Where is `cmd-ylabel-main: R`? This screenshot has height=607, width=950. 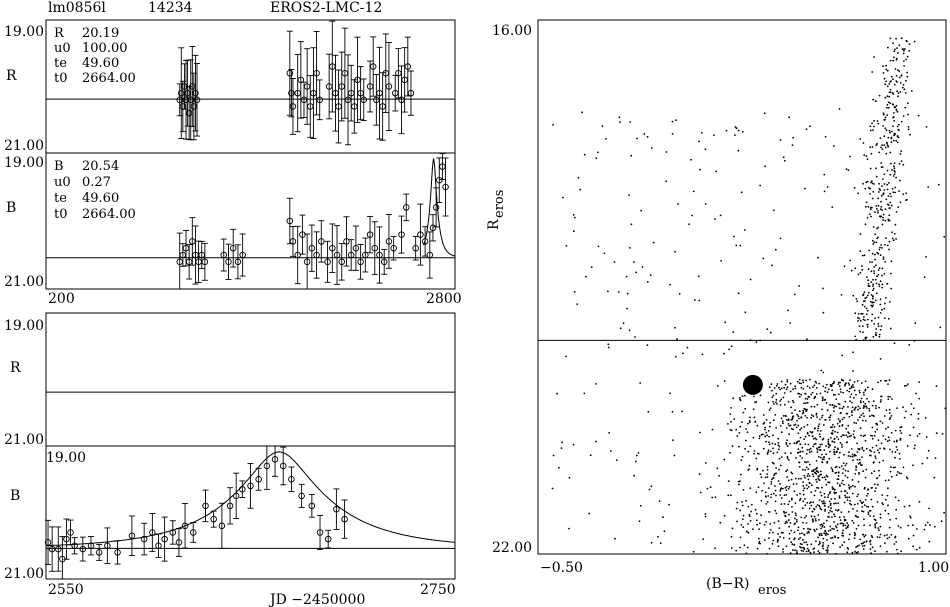
cmd-ylabel-main: R is located at coordinates (494, 224).